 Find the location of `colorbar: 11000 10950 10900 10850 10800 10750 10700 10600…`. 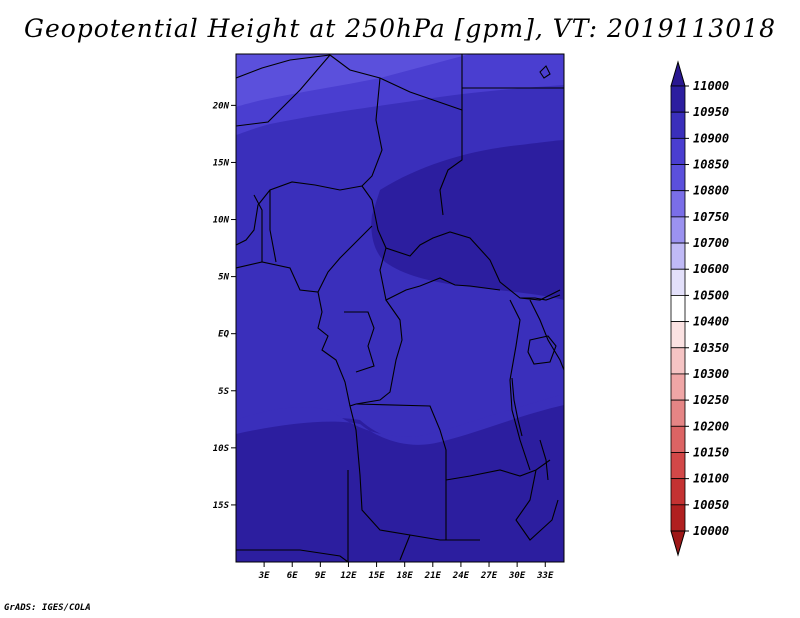

colorbar: 11000 10950 10900 10850 10800 10750 10700 10600… is located at coordinates (699, 308).